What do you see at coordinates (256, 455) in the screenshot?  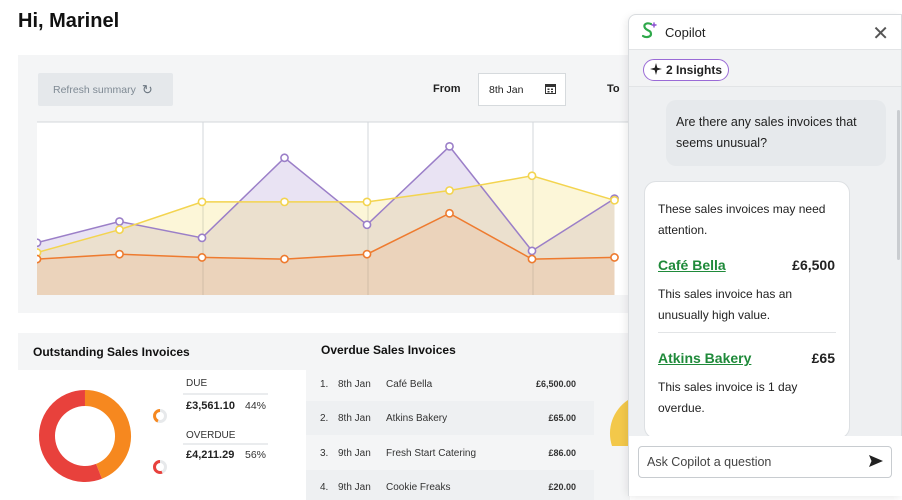 I see `overdue-percent: 56%` at bounding box center [256, 455].